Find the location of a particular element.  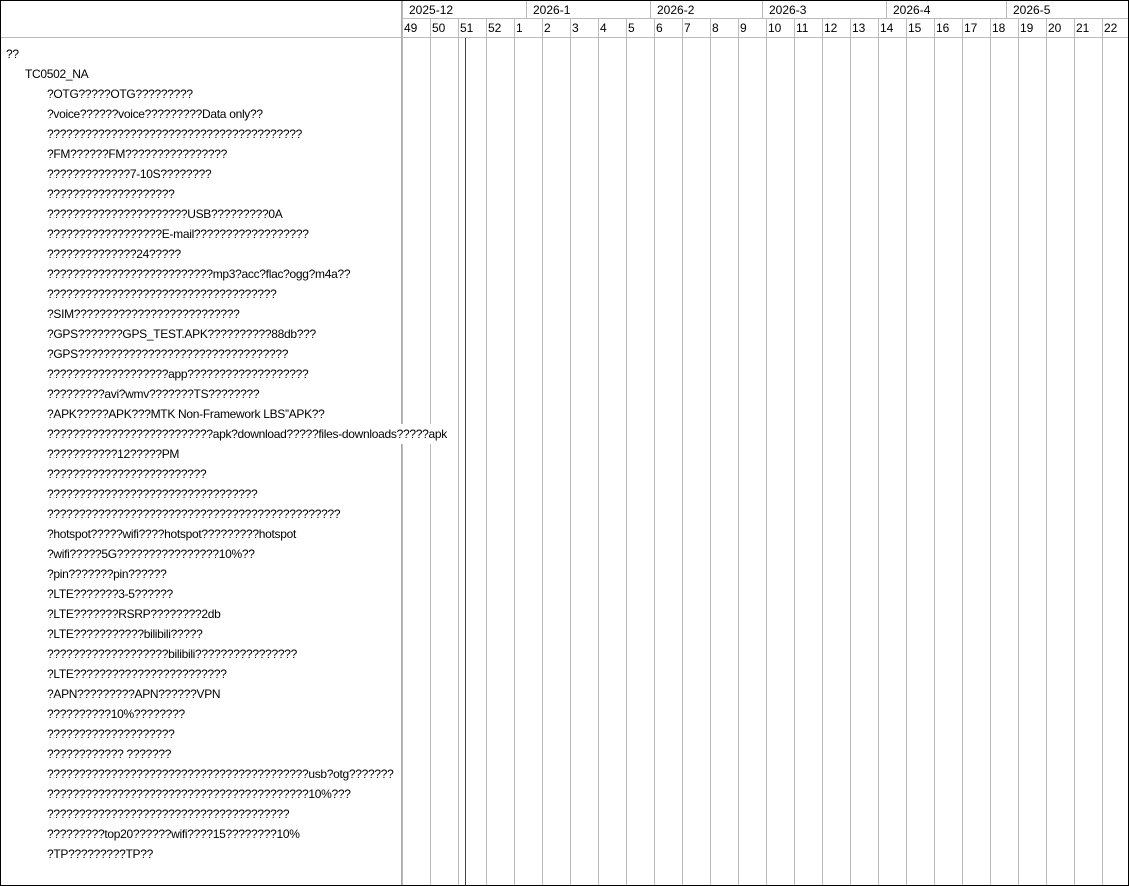

month-header: 2026-5 is located at coordinates (1067, 10).